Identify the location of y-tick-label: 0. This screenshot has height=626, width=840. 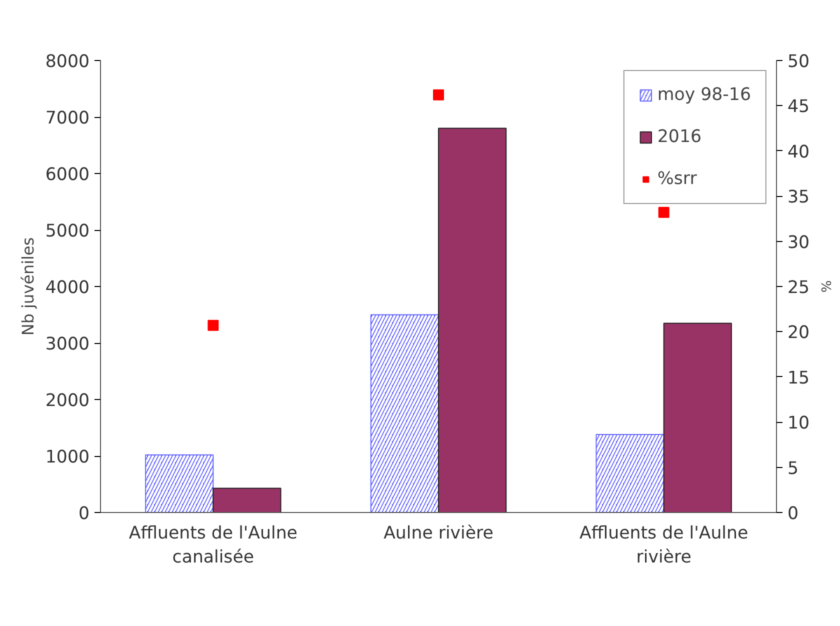
(84, 514).